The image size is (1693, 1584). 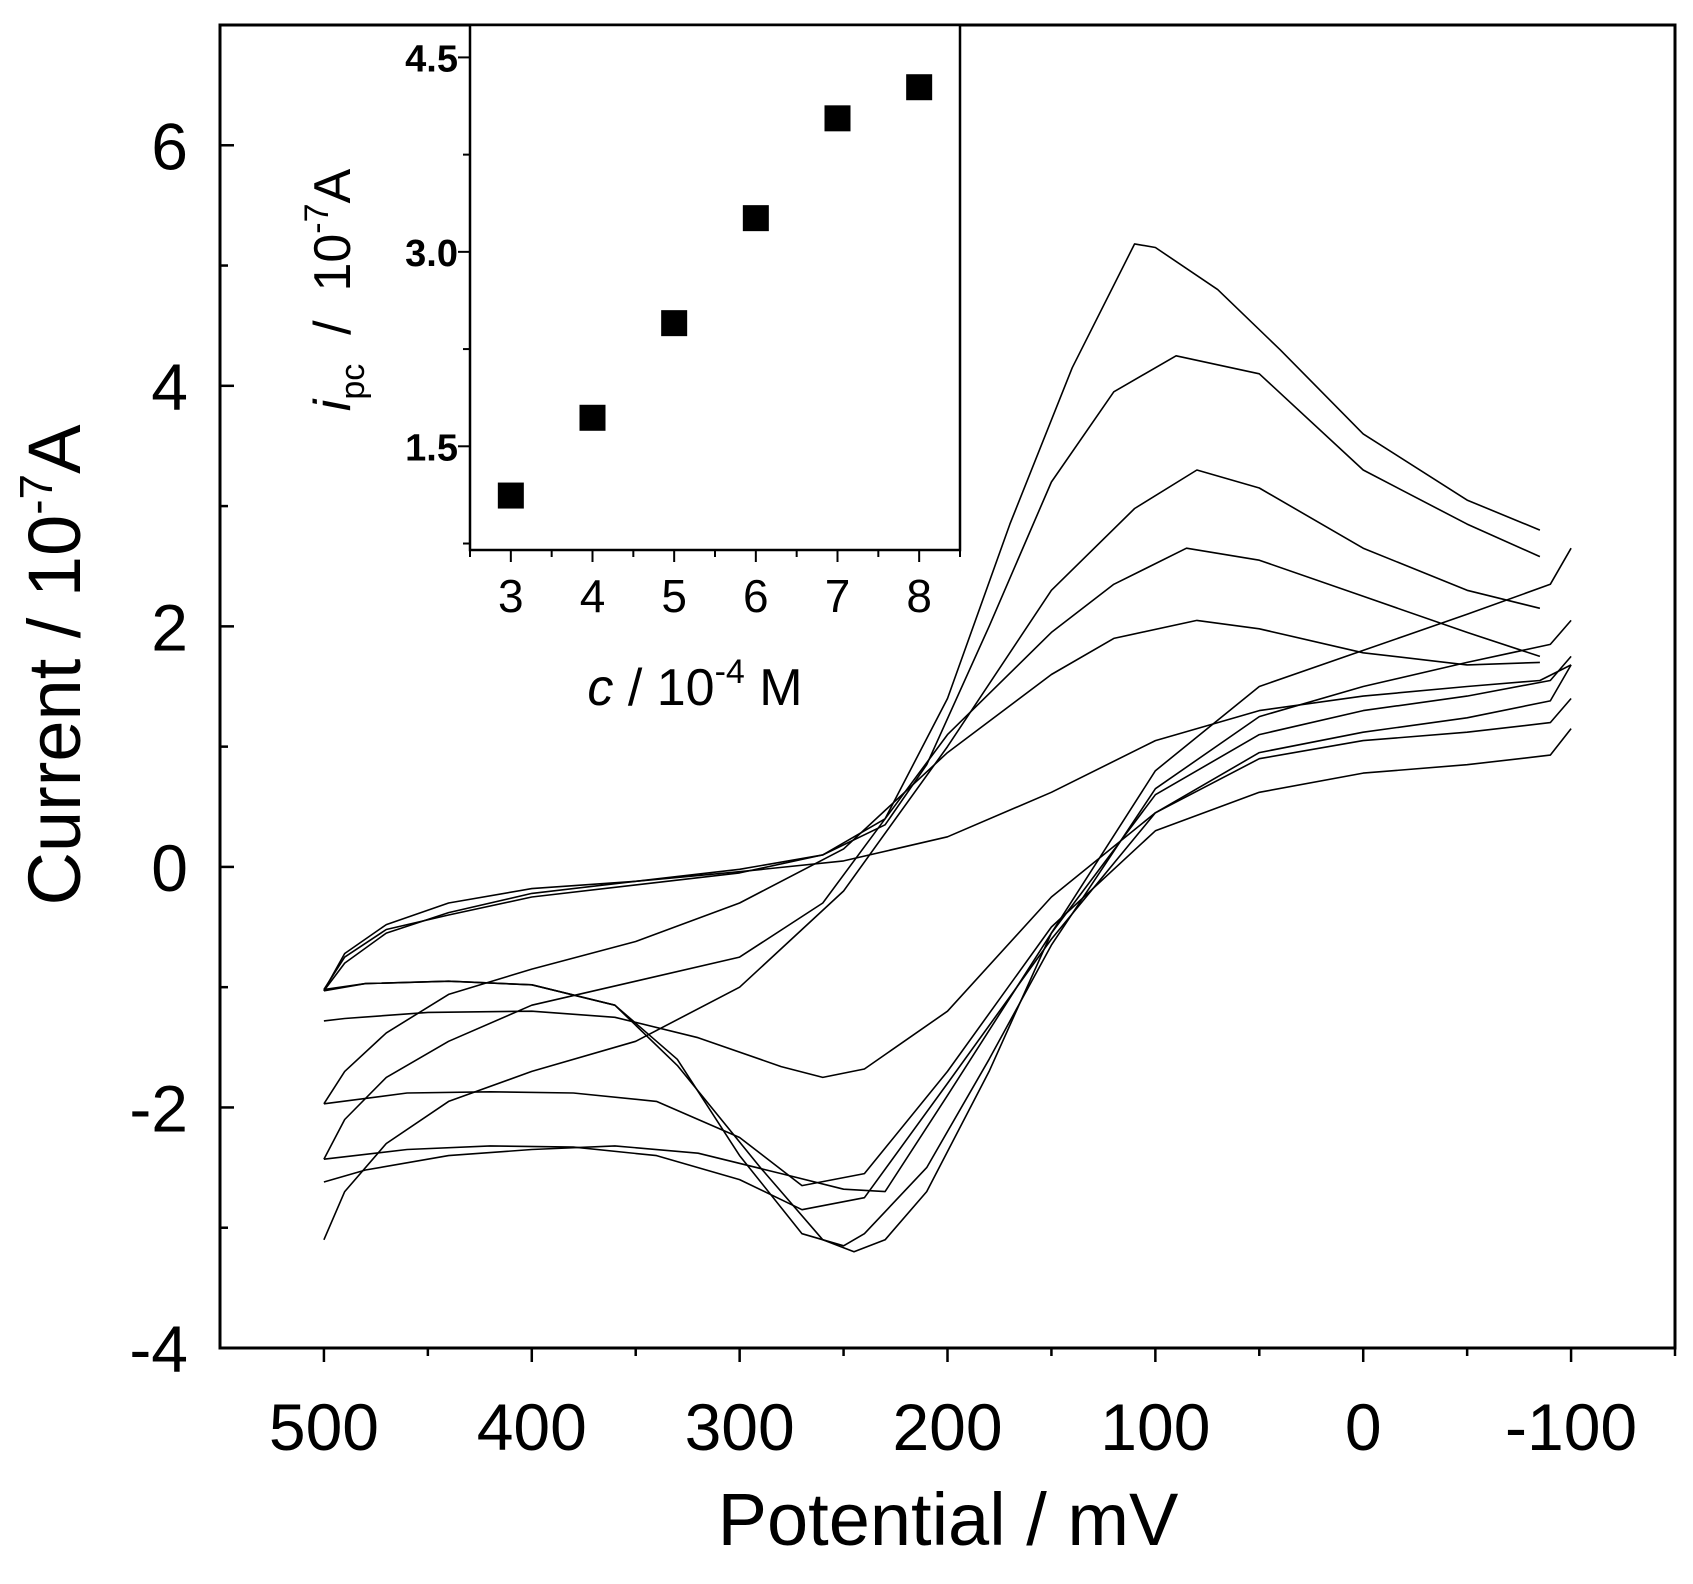 I want to click on x-tick-label: 400, so click(x=532, y=1427).